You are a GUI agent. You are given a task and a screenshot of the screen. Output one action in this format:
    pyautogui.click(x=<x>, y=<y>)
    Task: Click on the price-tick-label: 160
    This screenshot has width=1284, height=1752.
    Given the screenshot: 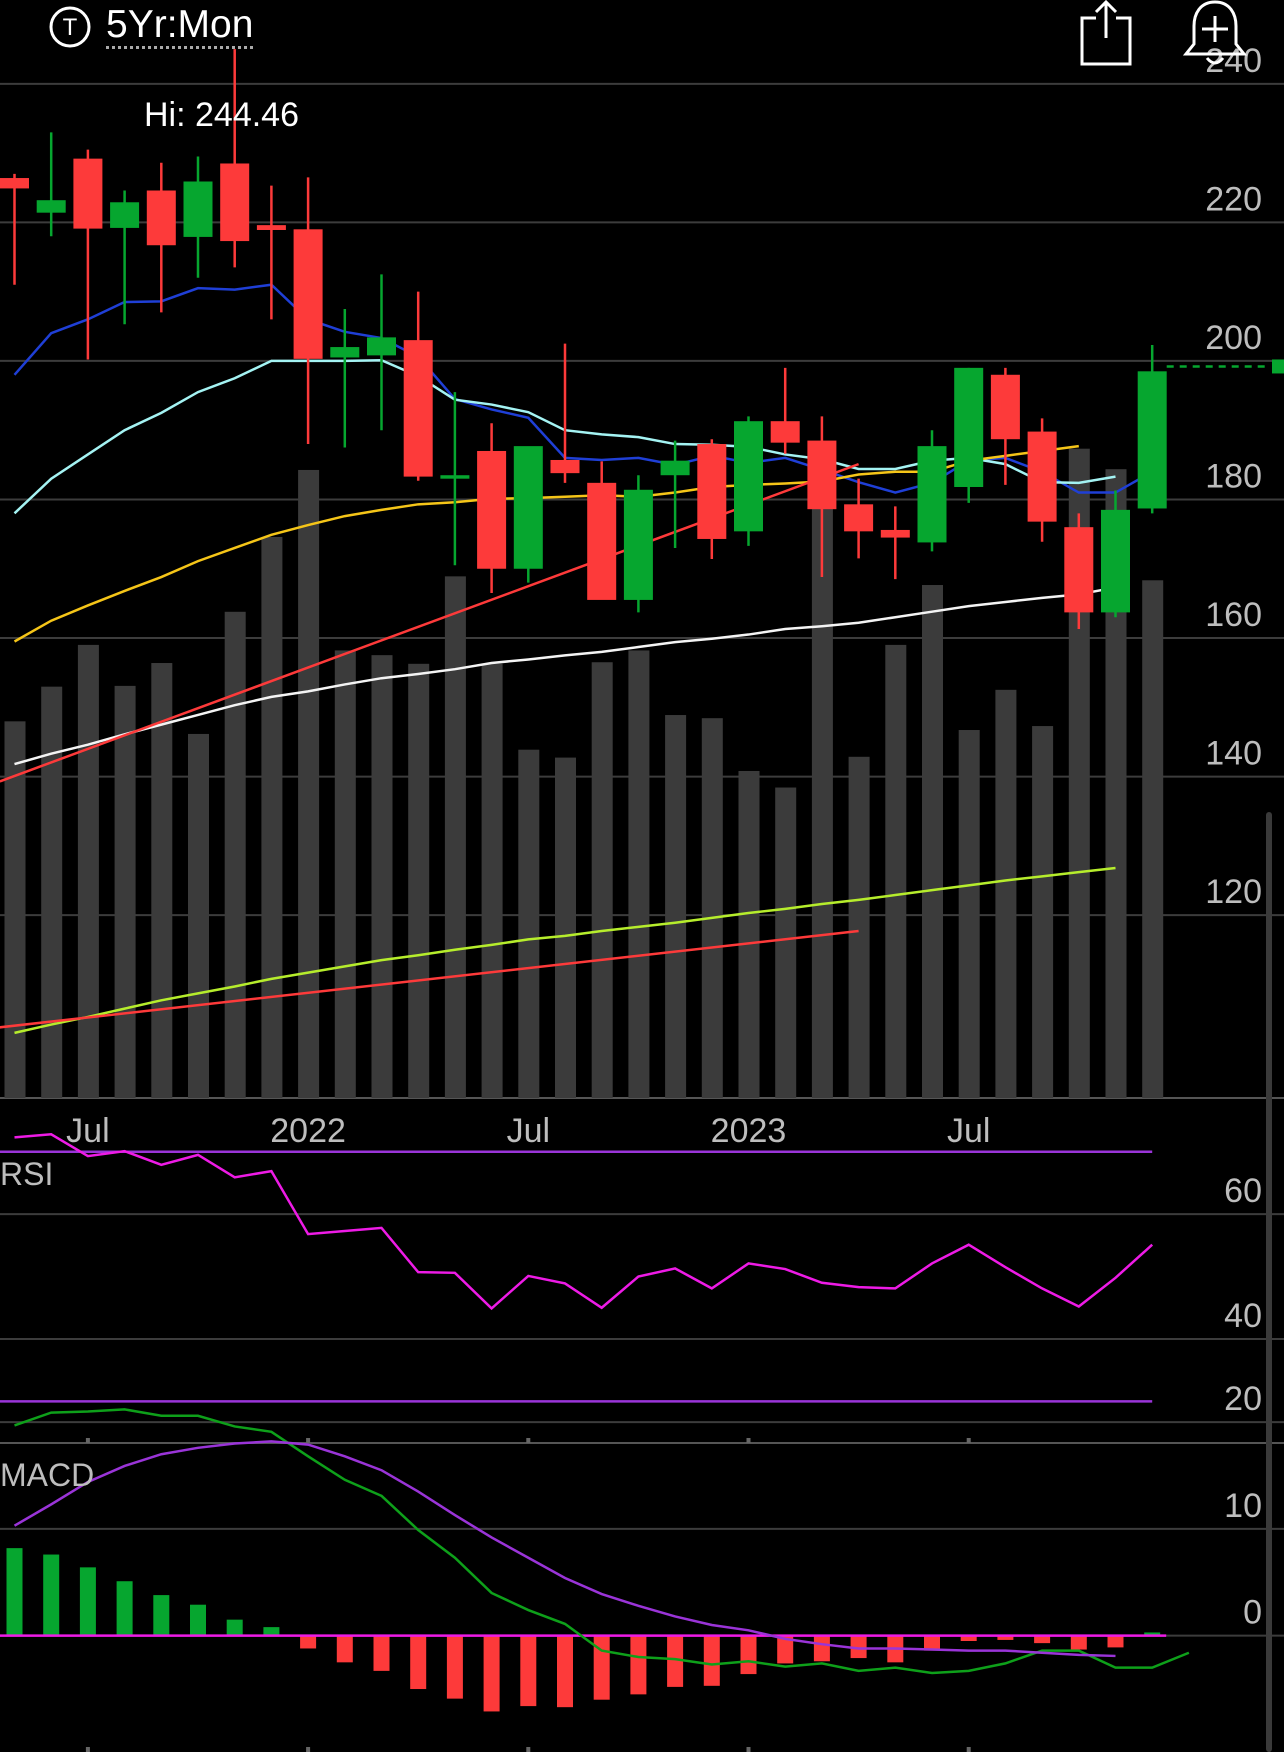 What is the action you would take?
    pyautogui.click(x=1233, y=615)
    